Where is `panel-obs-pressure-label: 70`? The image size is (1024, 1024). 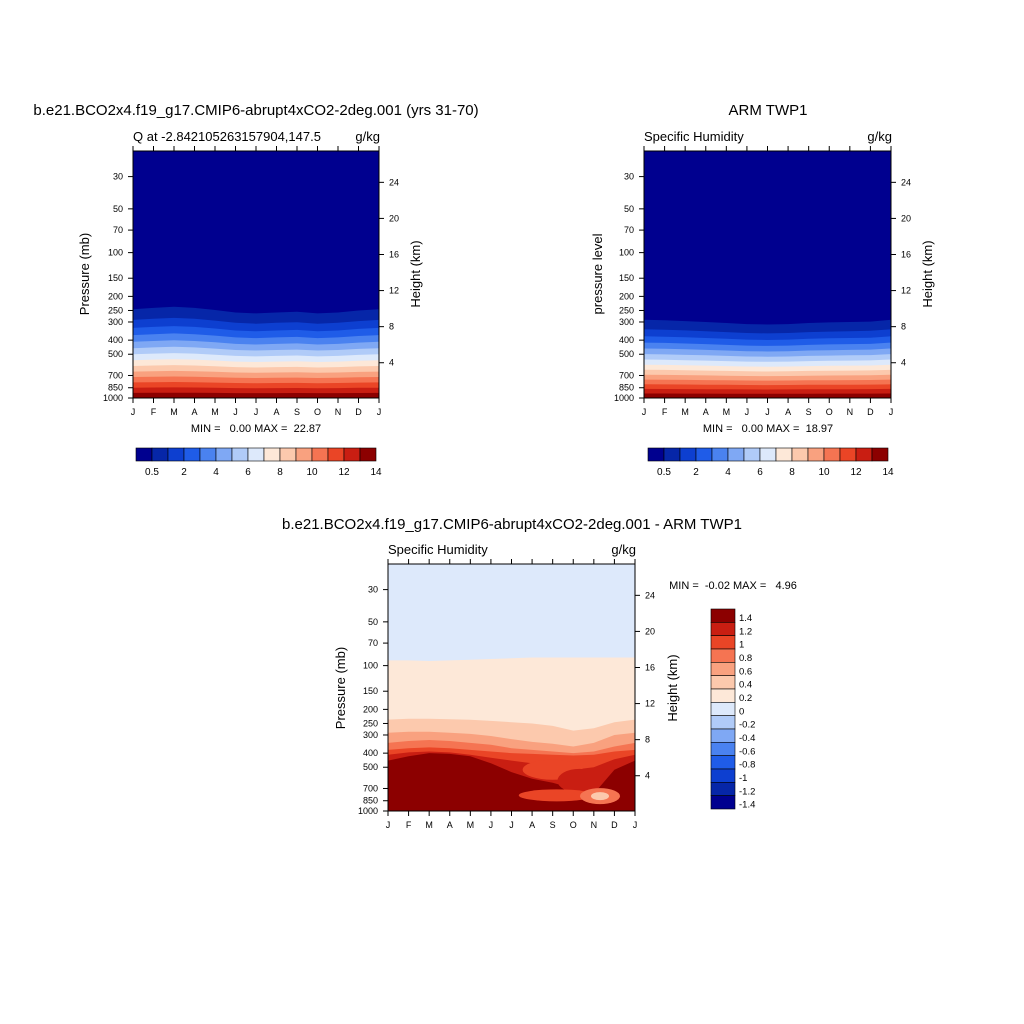 panel-obs-pressure-label: 70 is located at coordinates (629, 230).